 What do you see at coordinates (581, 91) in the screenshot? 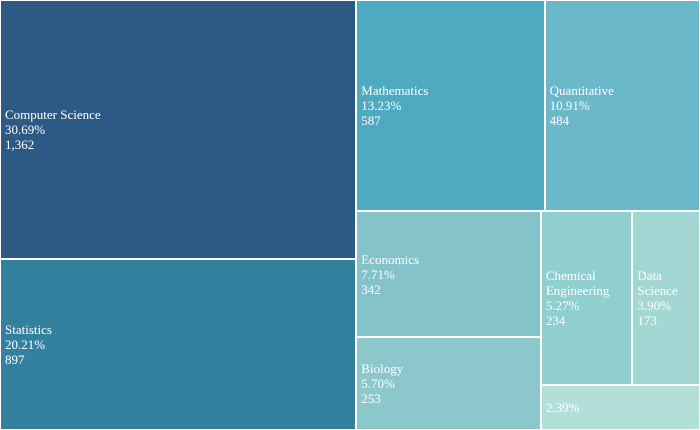
I see `tile-label: Quantitative` at bounding box center [581, 91].